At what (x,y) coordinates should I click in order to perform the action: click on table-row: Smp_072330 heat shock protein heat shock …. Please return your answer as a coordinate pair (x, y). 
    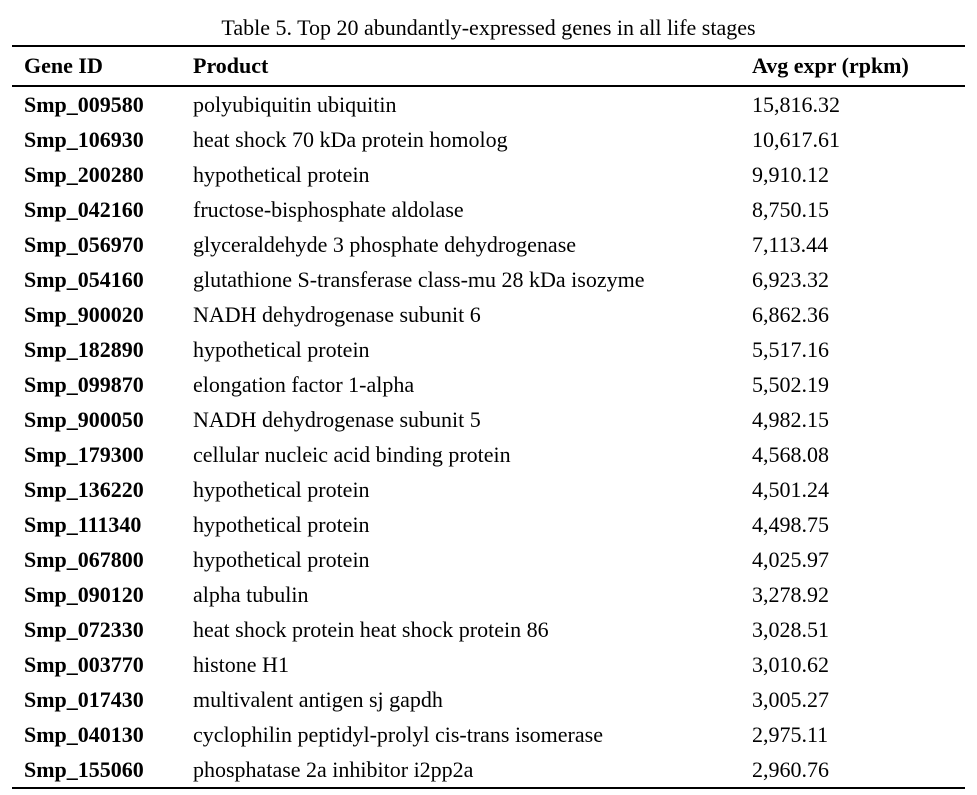
    Looking at the image, I should click on (488, 629).